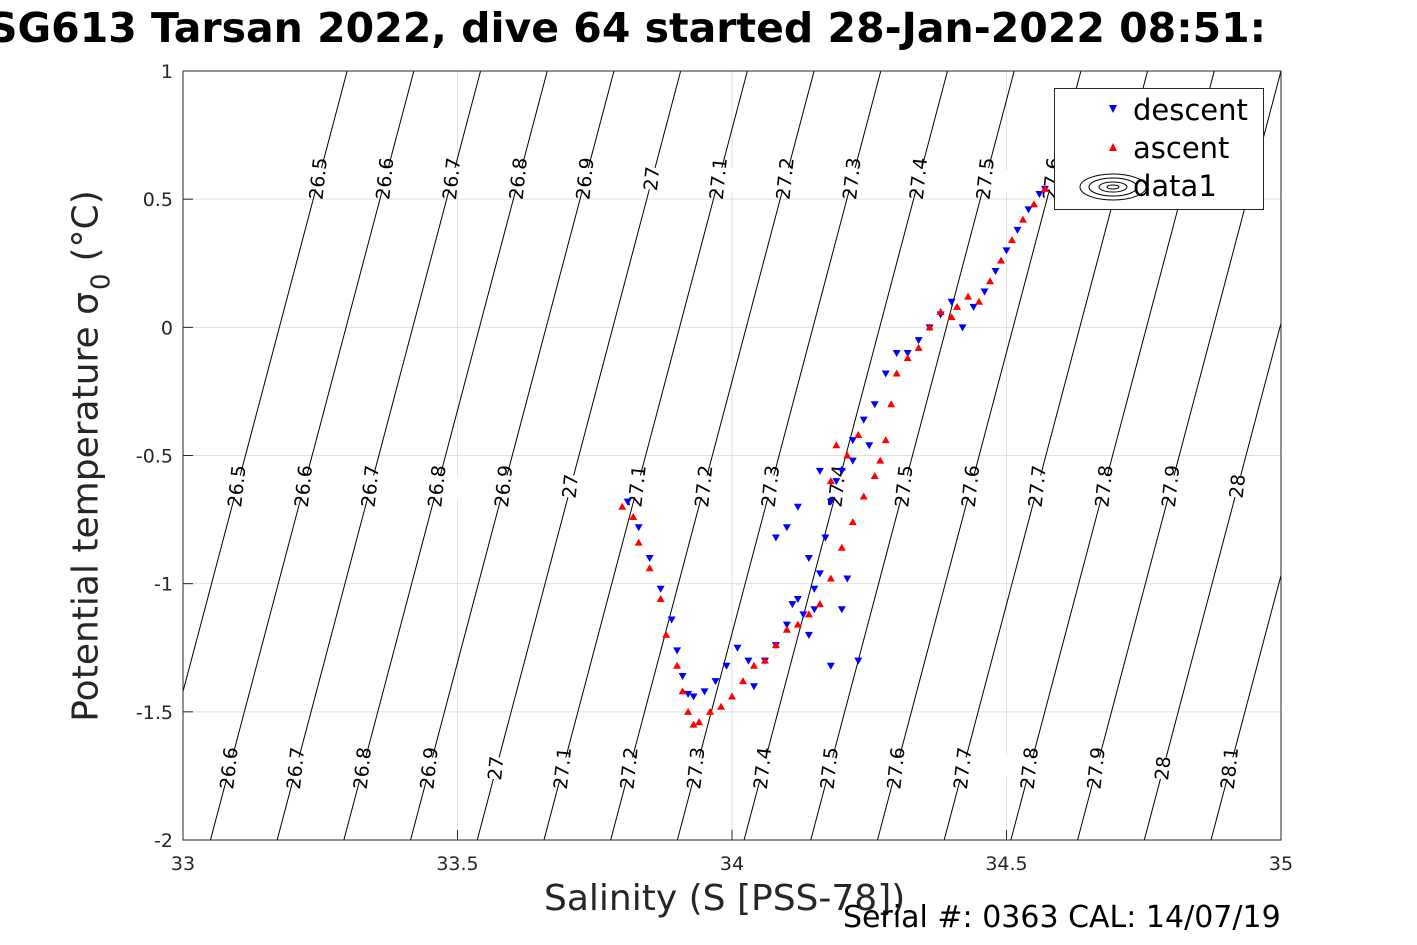 The height and width of the screenshot is (945, 1417). What do you see at coordinates (1281, 864) in the screenshot?
I see `x-tick-label: 35` at bounding box center [1281, 864].